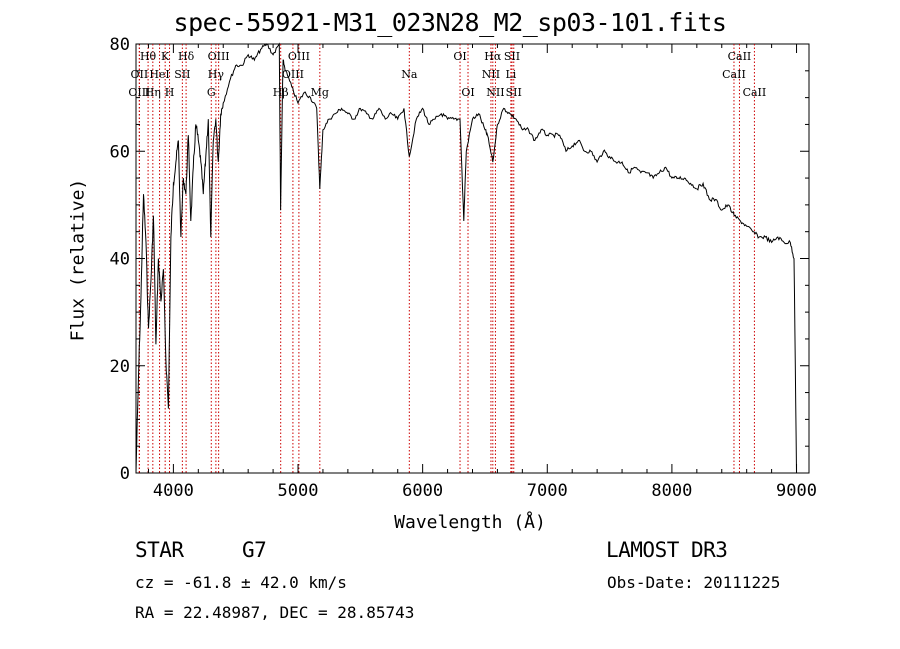 Image resolution: width=900 pixels, height=649 pixels. What do you see at coordinates (120, 260) in the screenshot?
I see `y-tick-label: 40` at bounding box center [120, 260].